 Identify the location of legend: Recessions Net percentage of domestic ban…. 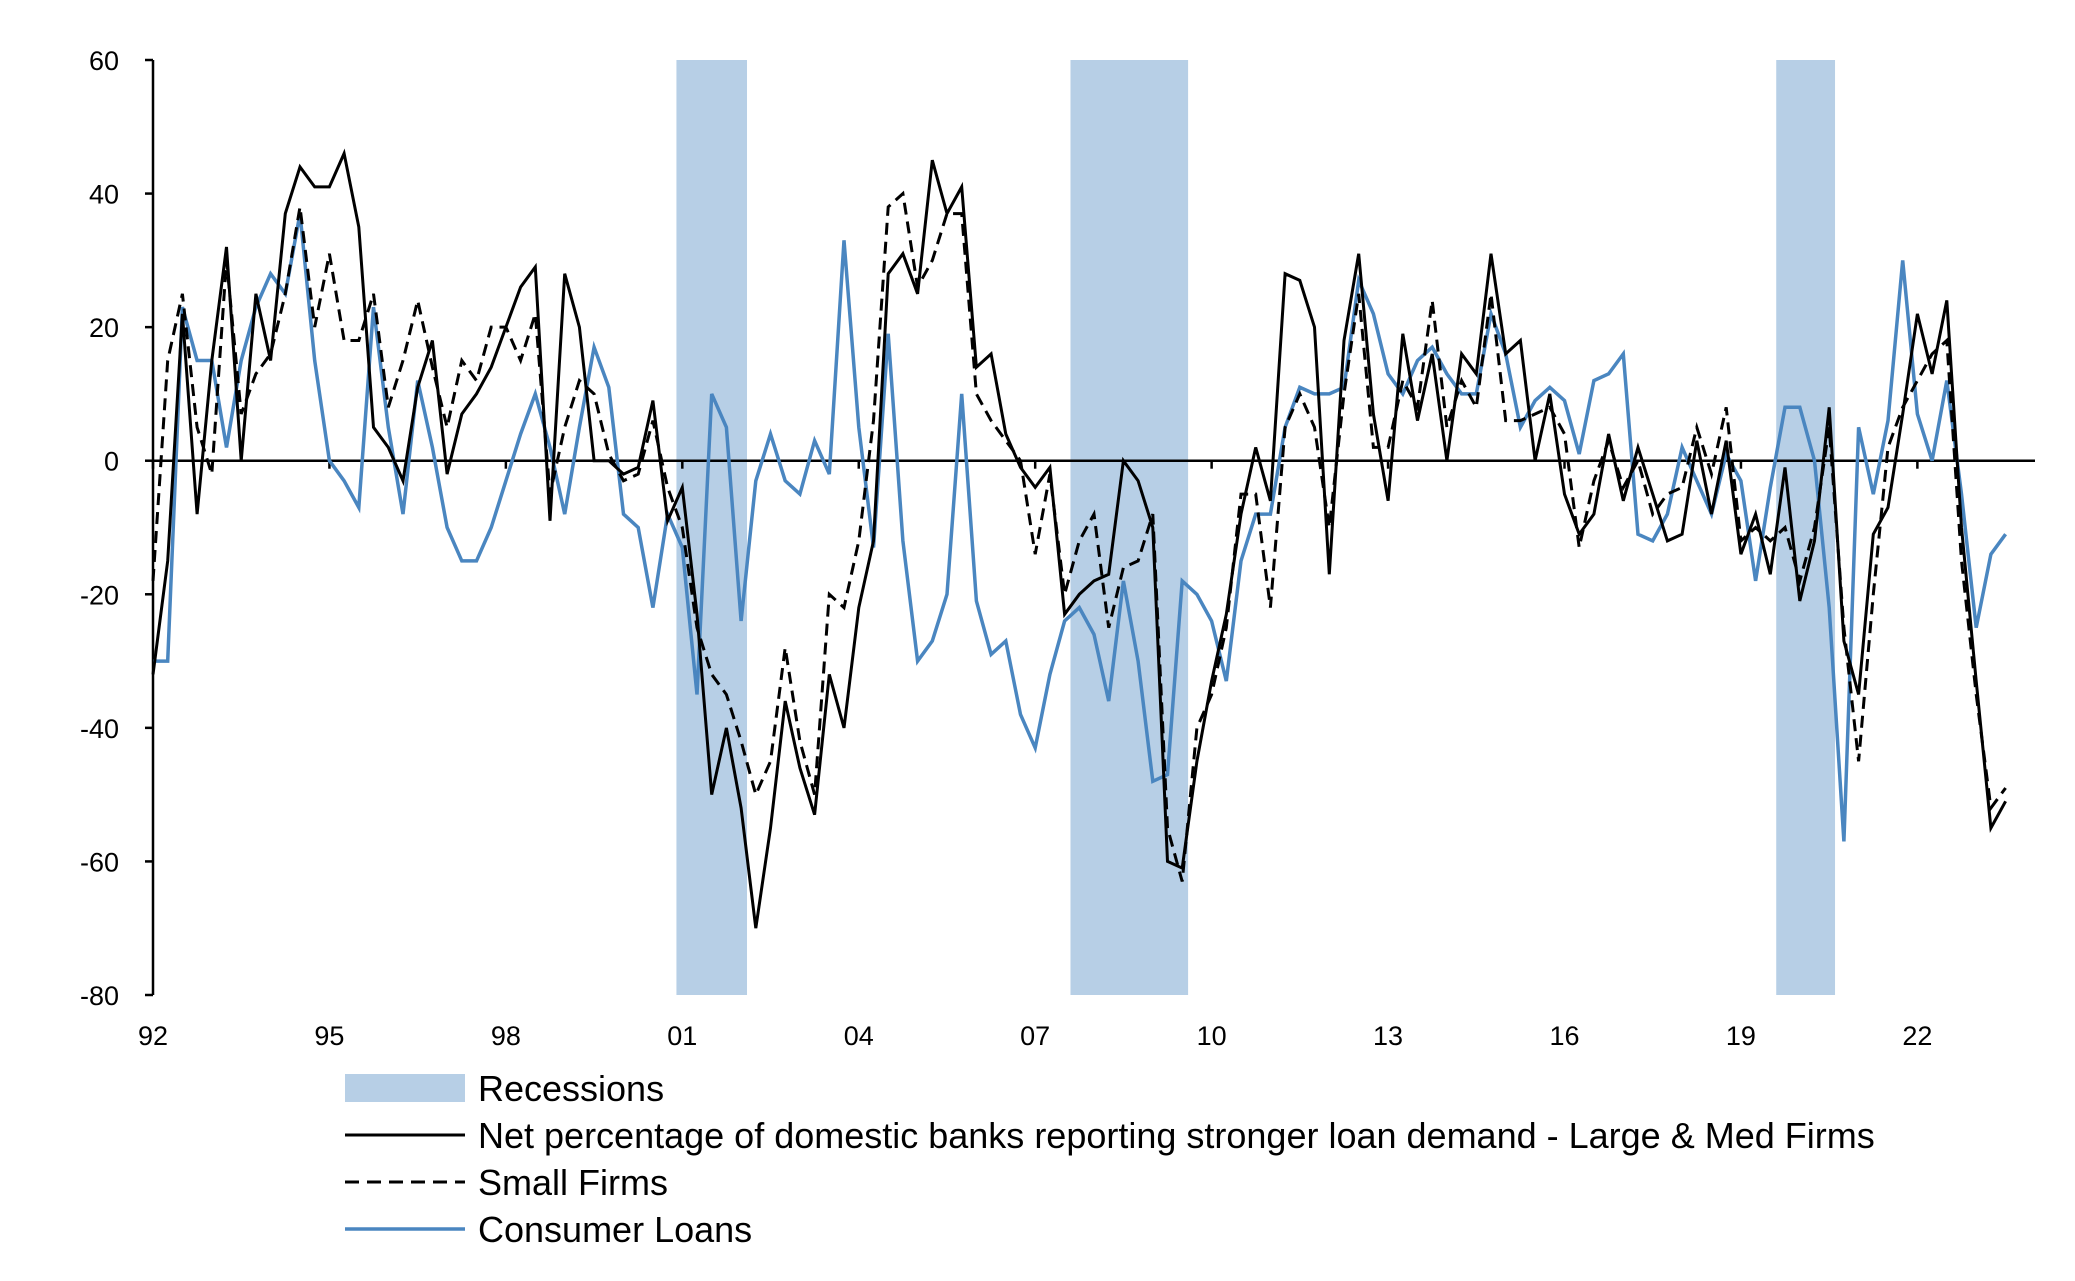
(1110, 1159).